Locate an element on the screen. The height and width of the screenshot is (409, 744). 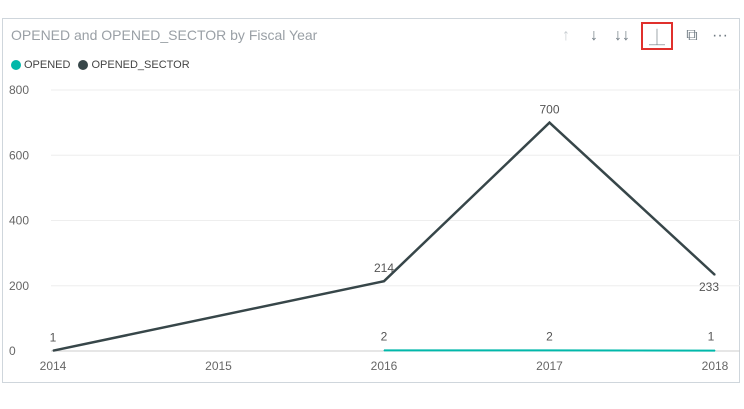
data-label: 214 is located at coordinates (384, 268).